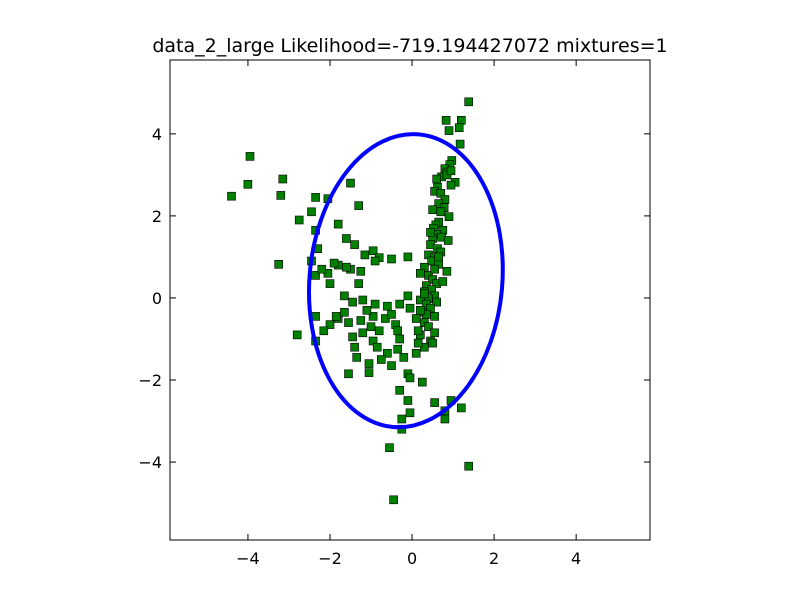  I want to click on y-tick-label: −2, so click(150, 380).